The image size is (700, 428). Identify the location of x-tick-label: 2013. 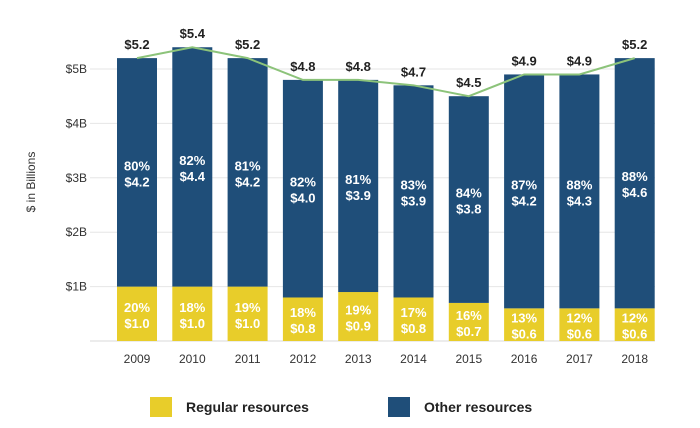
(358, 359).